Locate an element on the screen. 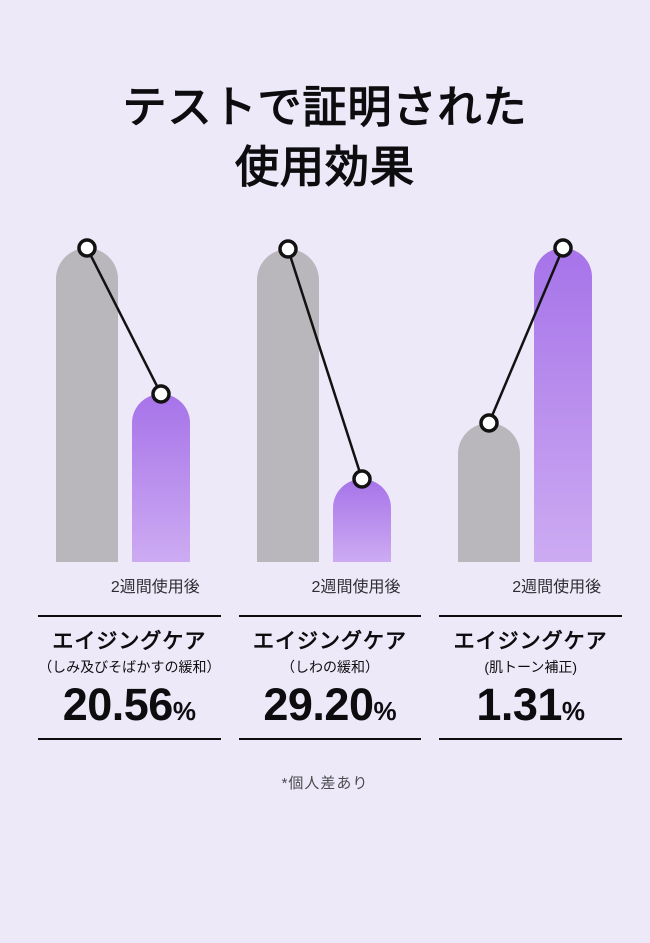 This screenshot has width=650, height=943. stat-value-number: 20.56 is located at coordinates (118, 705).